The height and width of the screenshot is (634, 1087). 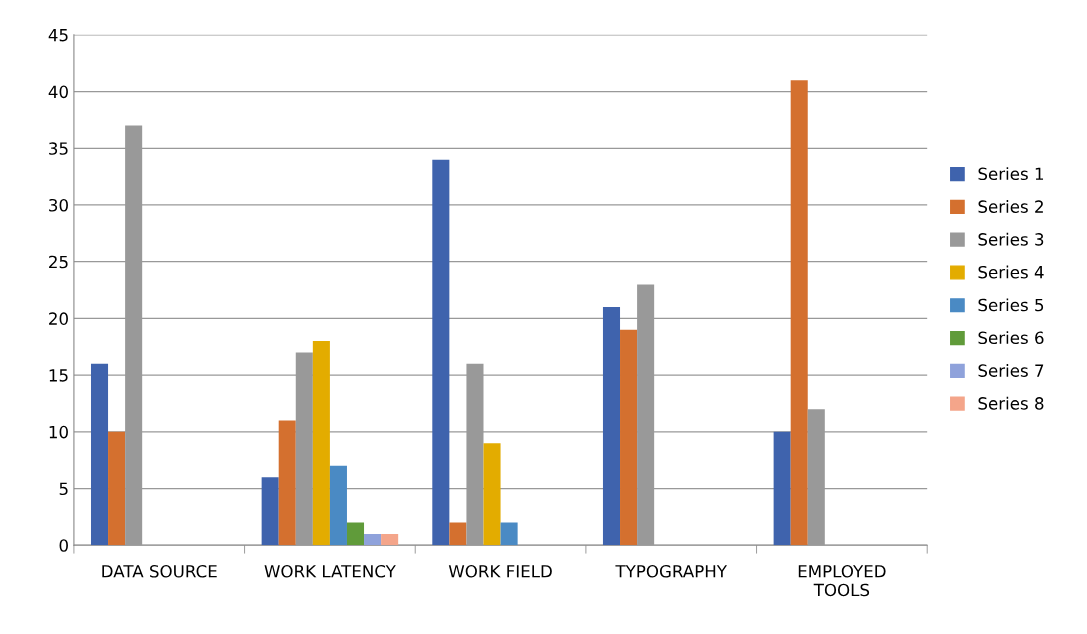 What do you see at coordinates (1011, 370) in the screenshot?
I see `legend-label: Series 7` at bounding box center [1011, 370].